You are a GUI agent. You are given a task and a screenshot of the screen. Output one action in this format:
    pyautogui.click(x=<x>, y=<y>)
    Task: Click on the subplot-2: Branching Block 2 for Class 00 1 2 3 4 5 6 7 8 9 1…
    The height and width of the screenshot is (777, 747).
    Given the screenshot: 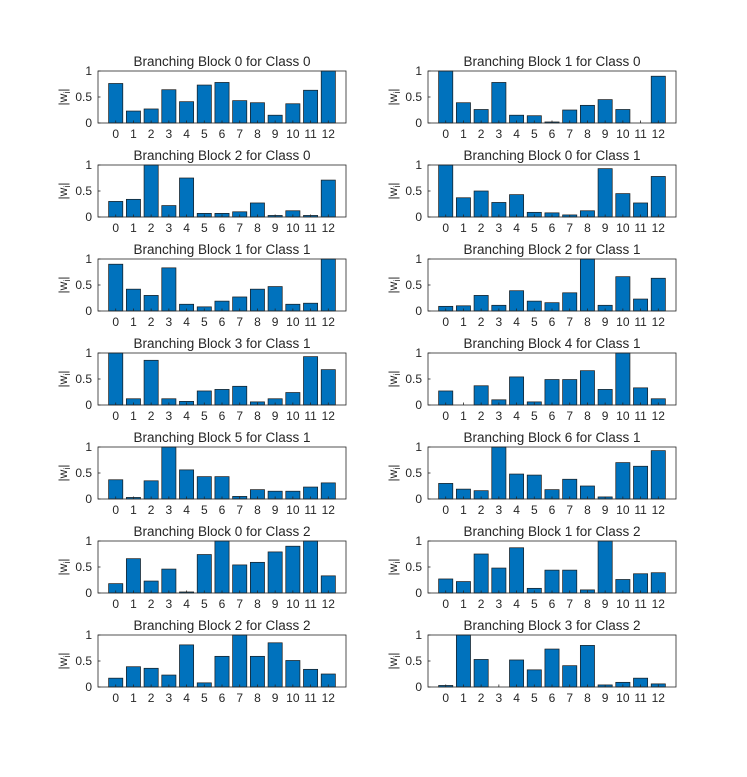 What is the action you would take?
    pyautogui.click(x=201, y=191)
    